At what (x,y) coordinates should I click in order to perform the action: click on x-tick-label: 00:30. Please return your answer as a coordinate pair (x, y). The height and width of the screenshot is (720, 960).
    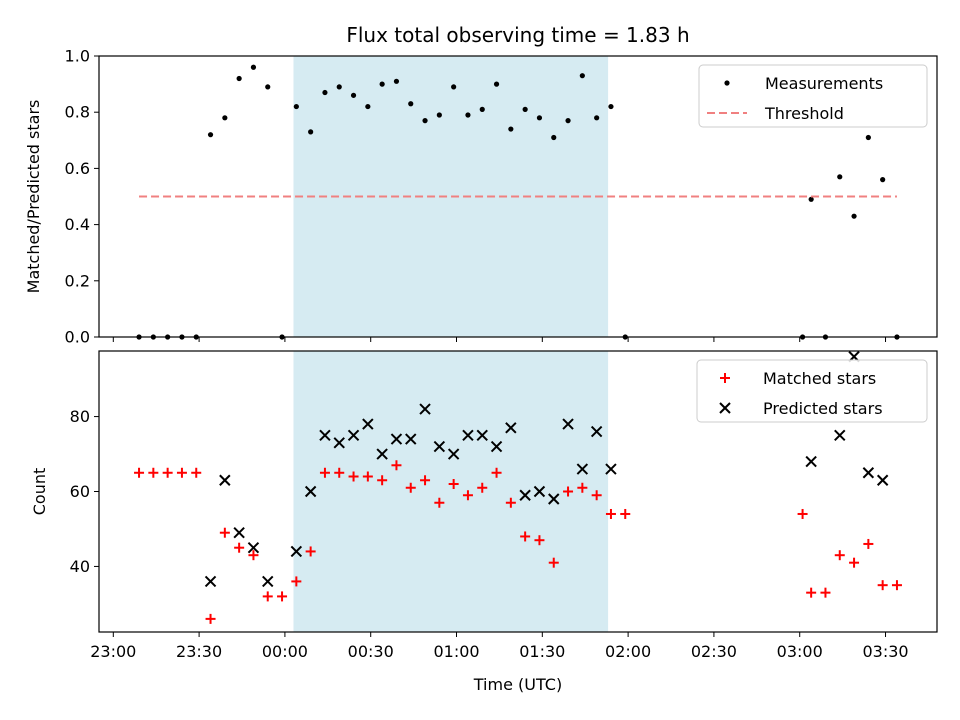
    Looking at the image, I should click on (371, 651).